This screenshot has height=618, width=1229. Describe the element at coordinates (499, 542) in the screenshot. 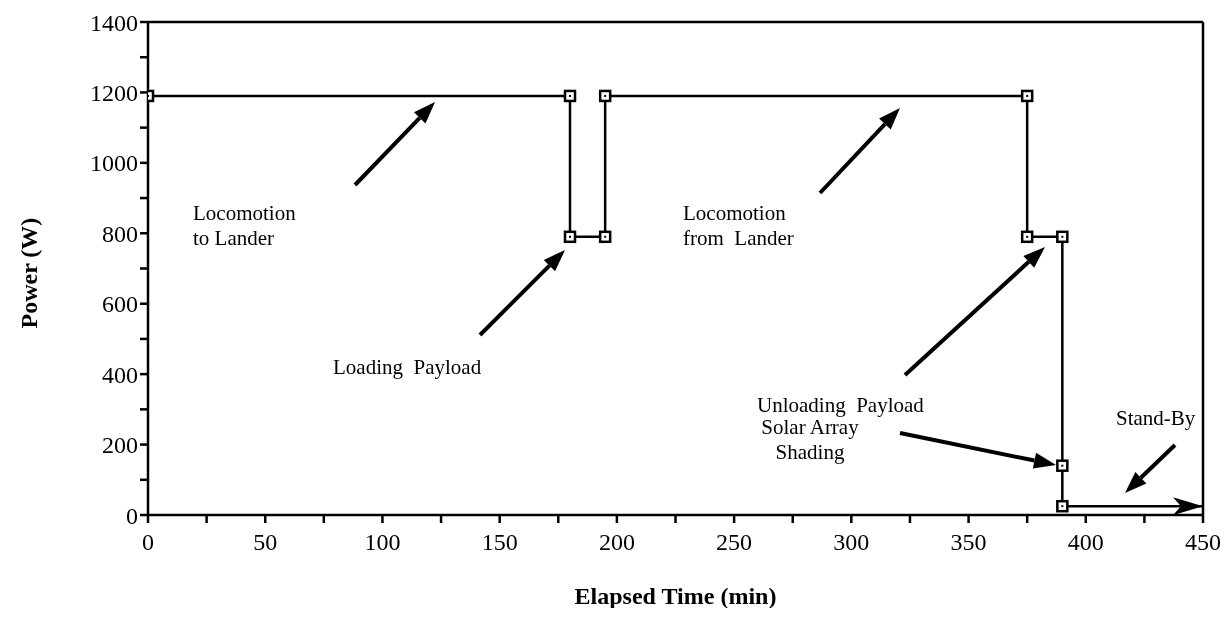

I see `x-tick-label: 150` at that location.